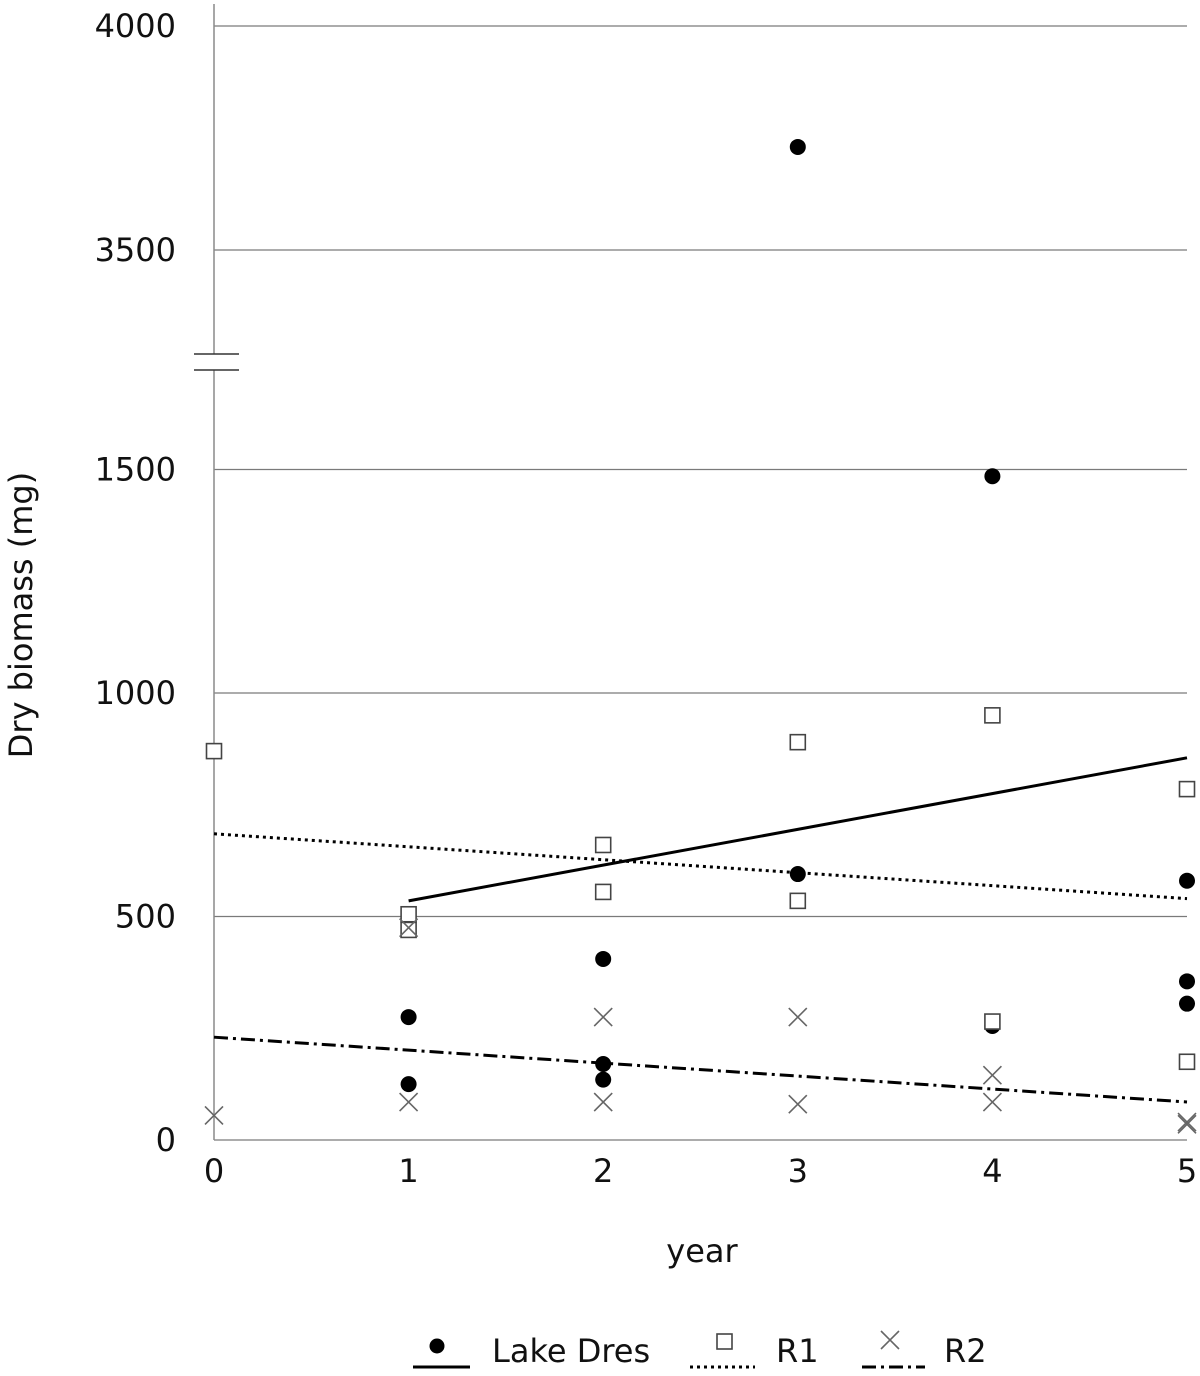  What do you see at coordinates (135, 250) in the screenshot?
I see `y-tick-label: 3500` at bounding box center [135, 250].